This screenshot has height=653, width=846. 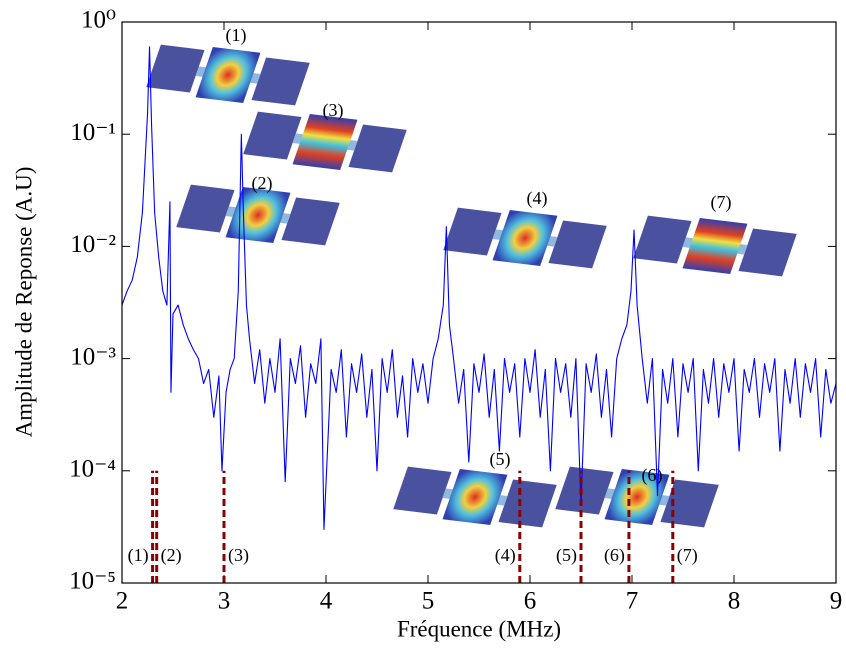 What do you see at coordinates (721, 202) in the screenshot?
I see `inset-label: (7)` at bounding box center [721, 202].